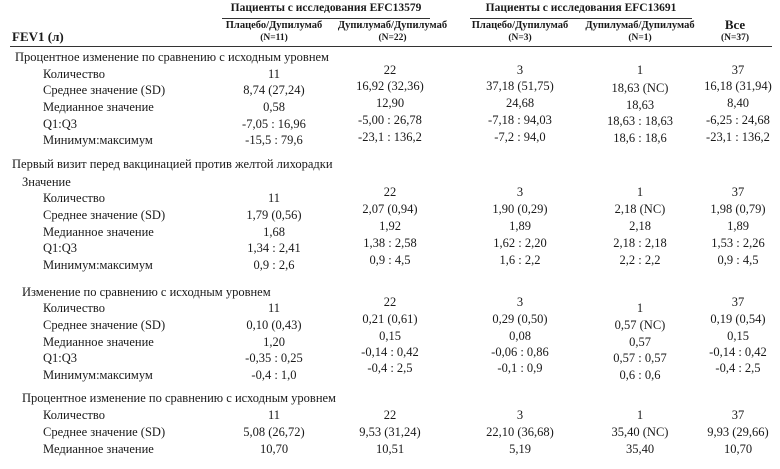  What do you see at coordinates (274, 308) in the screenshot?
I see `s3-count-c1: 11` at bounding box center [274, 308].